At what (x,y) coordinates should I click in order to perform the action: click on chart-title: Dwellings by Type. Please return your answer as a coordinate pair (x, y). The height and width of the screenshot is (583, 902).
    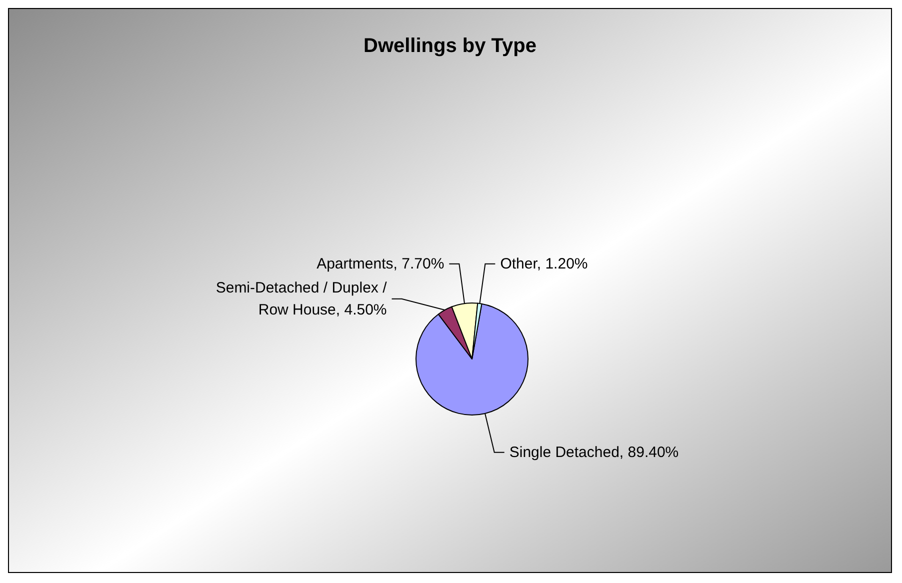
    Looking at the image, I should click on (450, 46).